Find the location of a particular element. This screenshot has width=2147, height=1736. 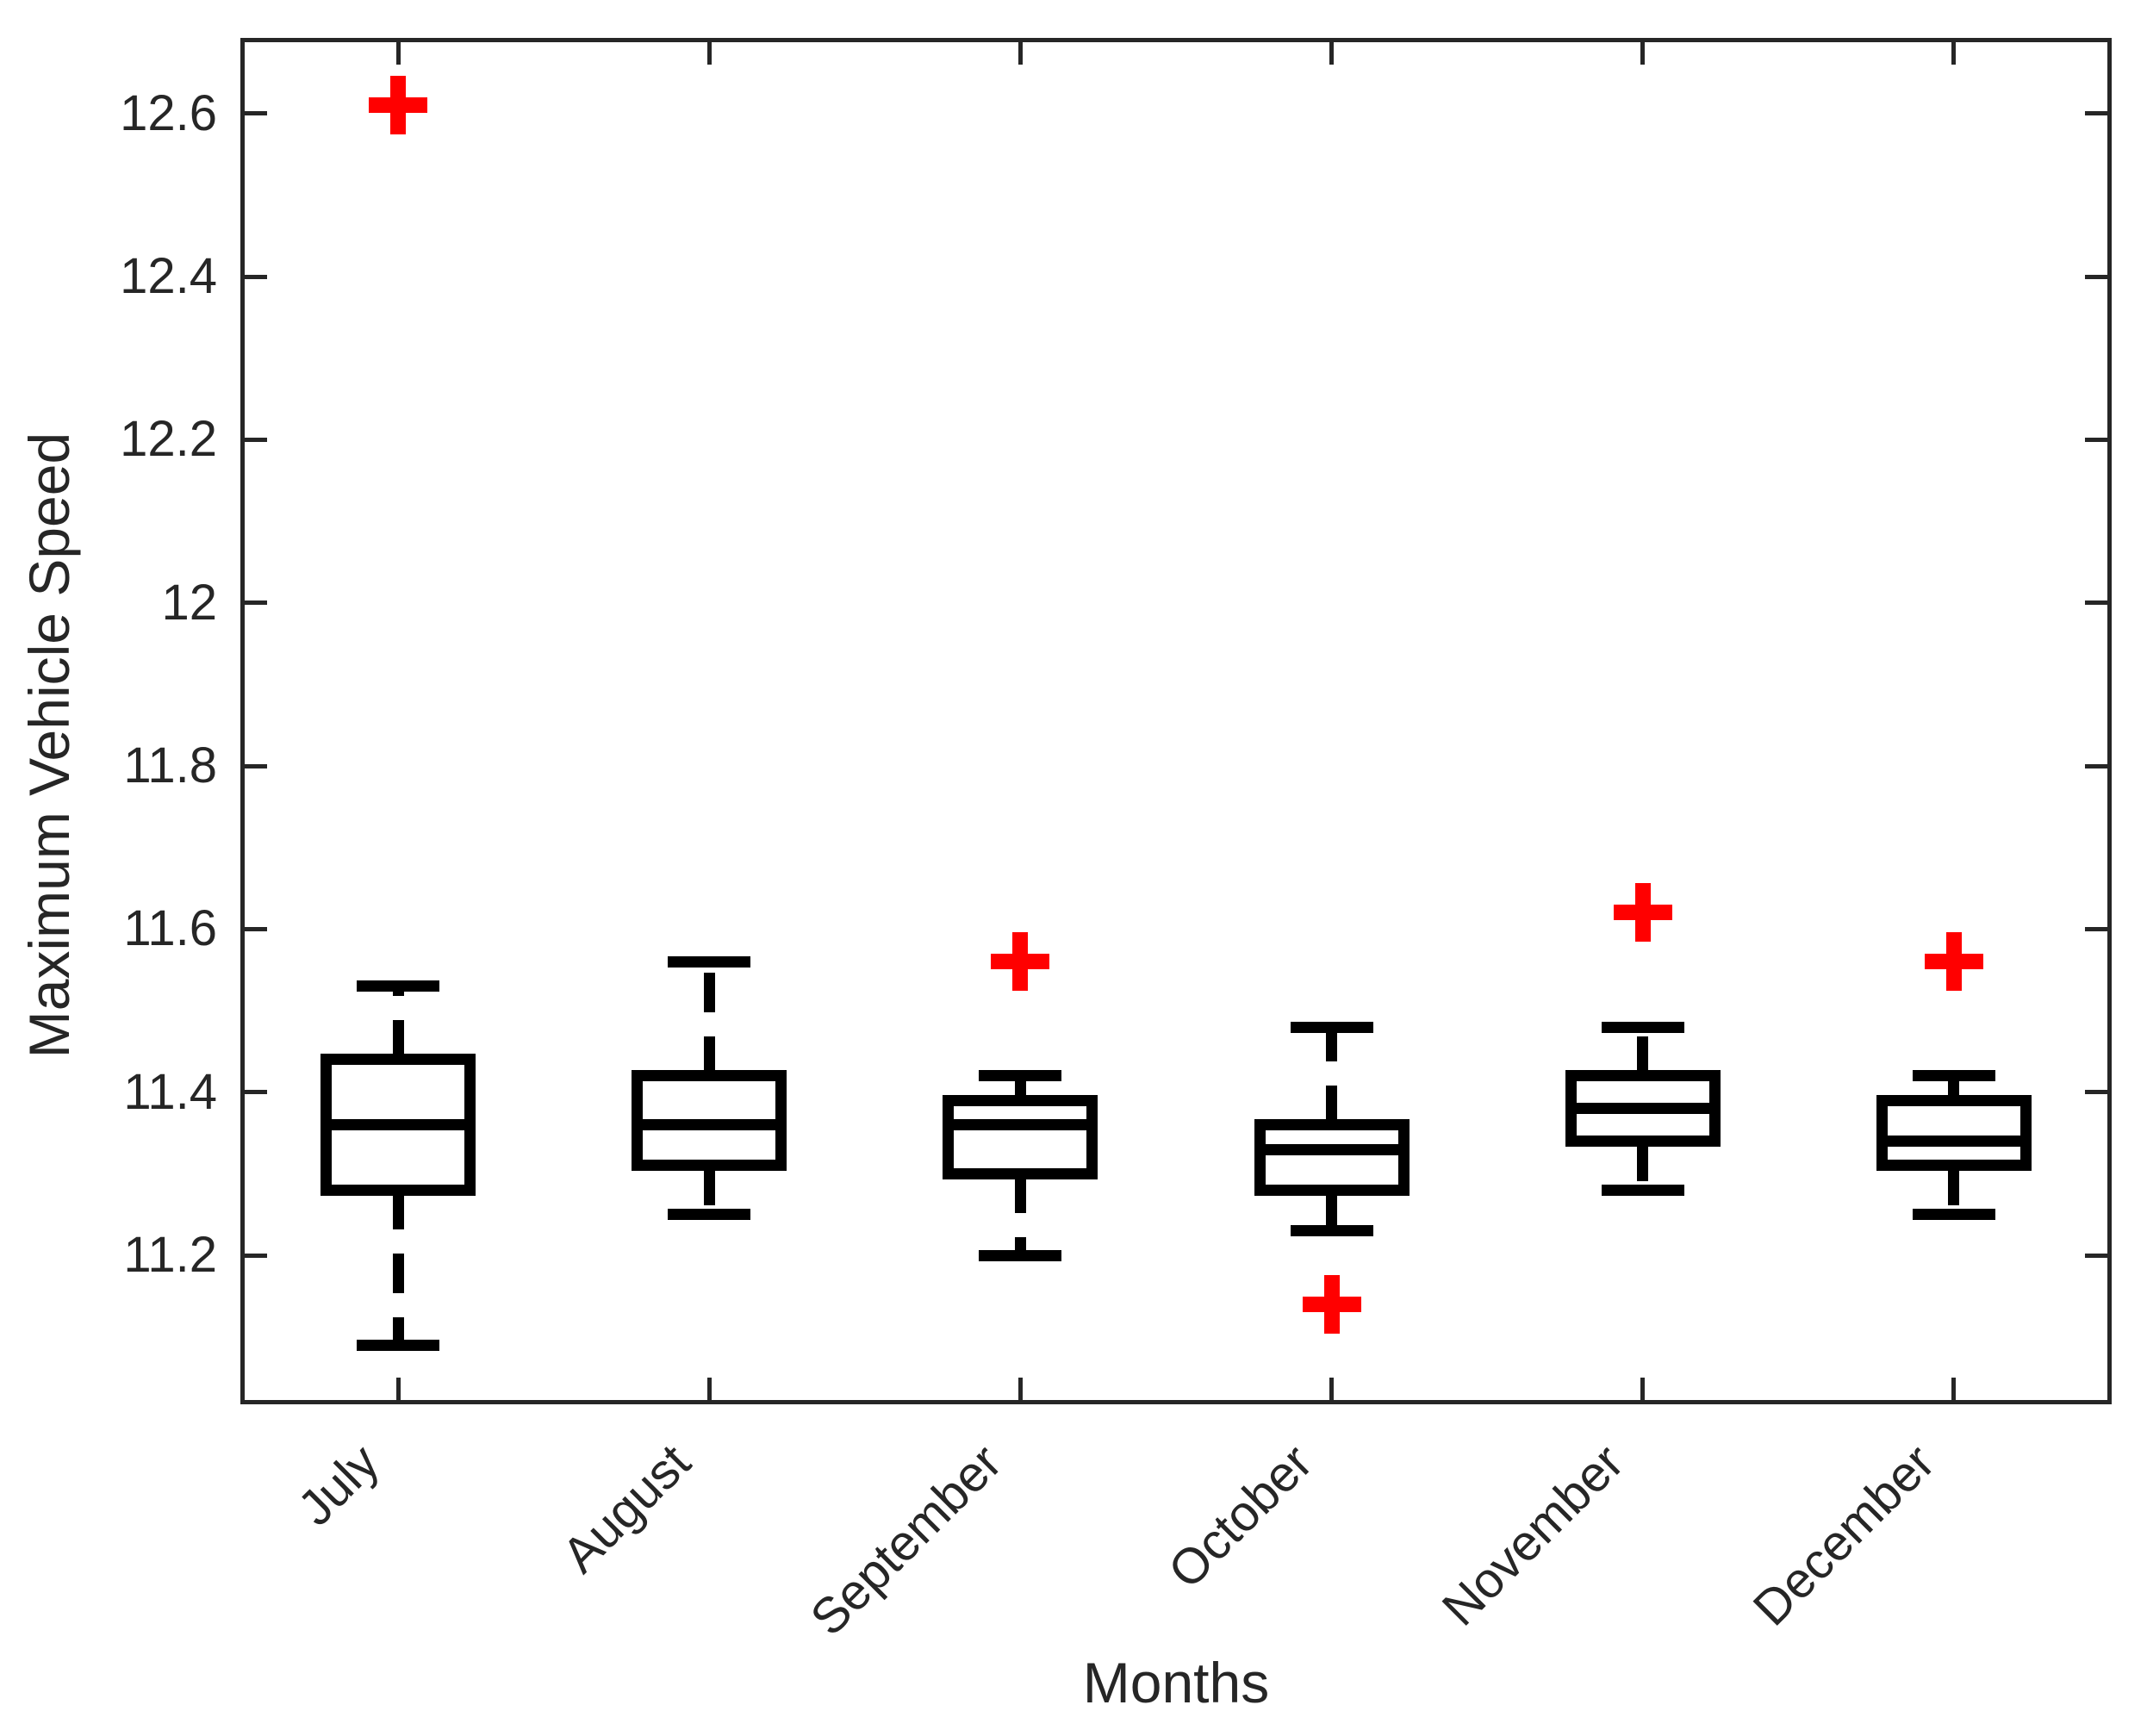

y-tick-label-11.6: 11.6 is located at coordinates (170, 929).